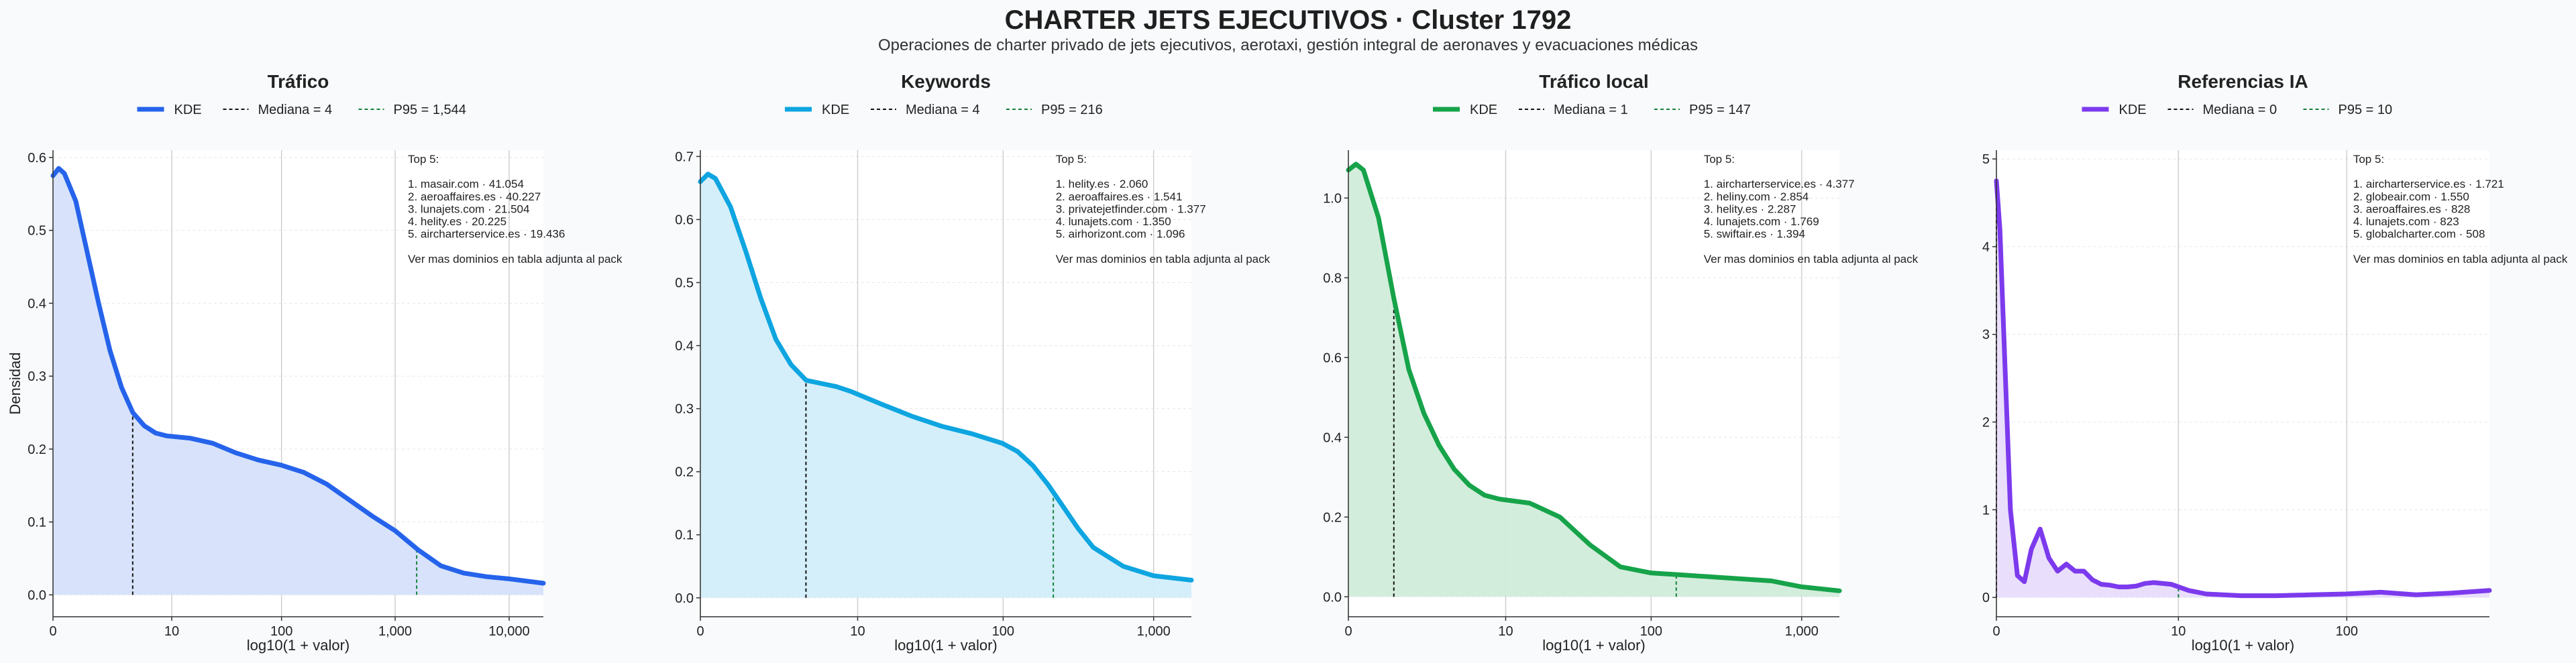 This screenshot has width=2576, height=663. Describe the element at coordinates (457, 221) in the screenshot. I see `annotation-line: 4. helity.es · 20.225` at that location.